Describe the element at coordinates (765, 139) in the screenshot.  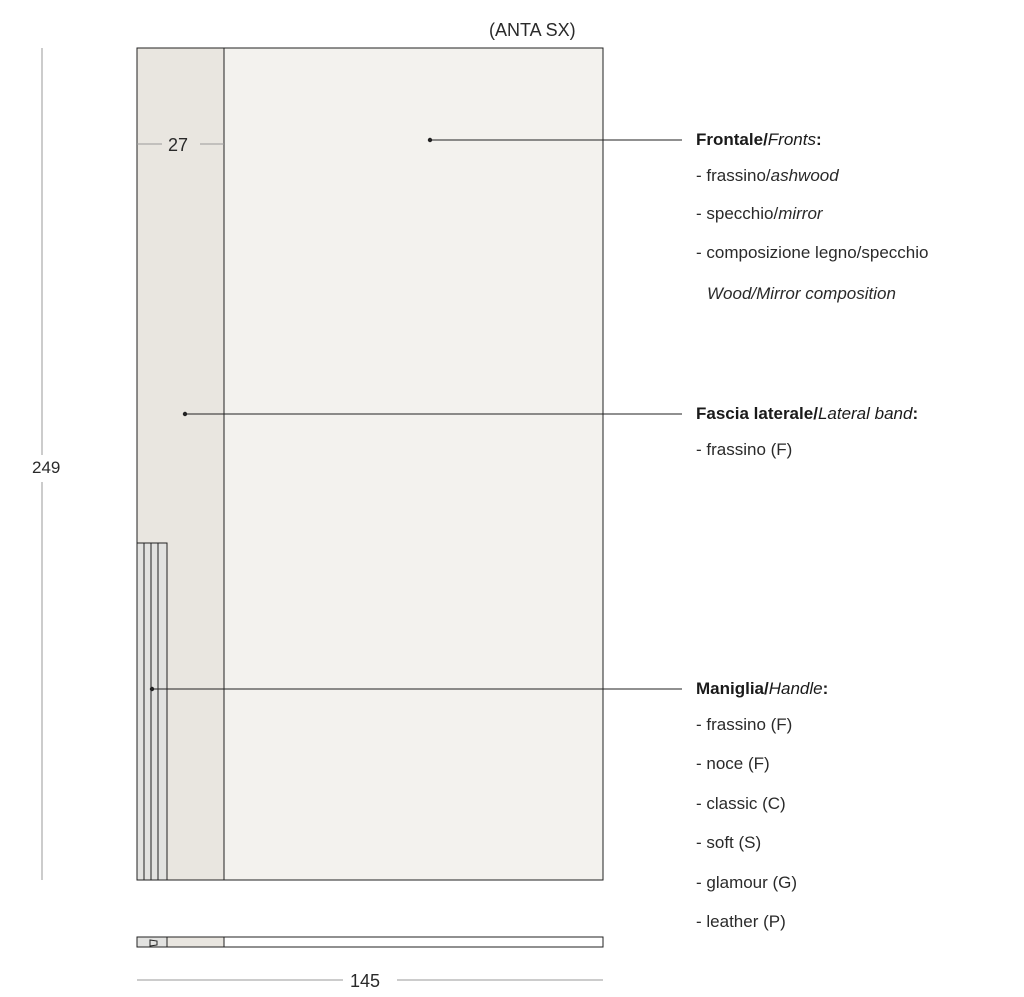
I see `fronts-heading-sep: /` at that location.